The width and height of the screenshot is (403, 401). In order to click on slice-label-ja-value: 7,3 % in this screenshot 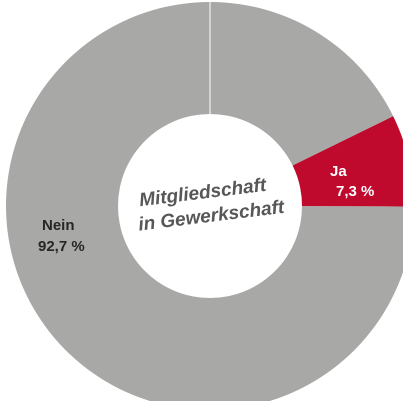, I will do `click(355, 191)`.